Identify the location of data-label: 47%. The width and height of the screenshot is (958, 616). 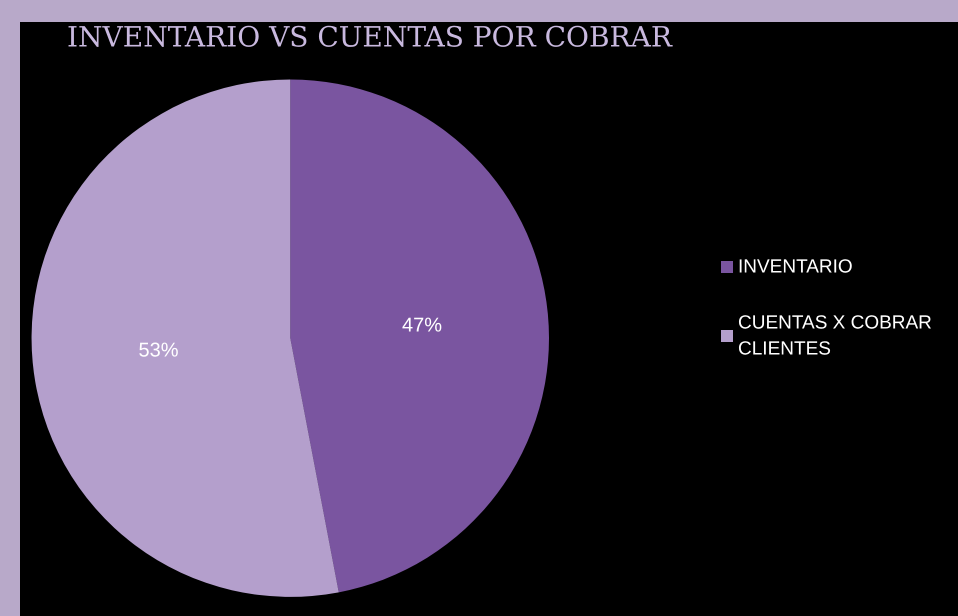
(422, 325).